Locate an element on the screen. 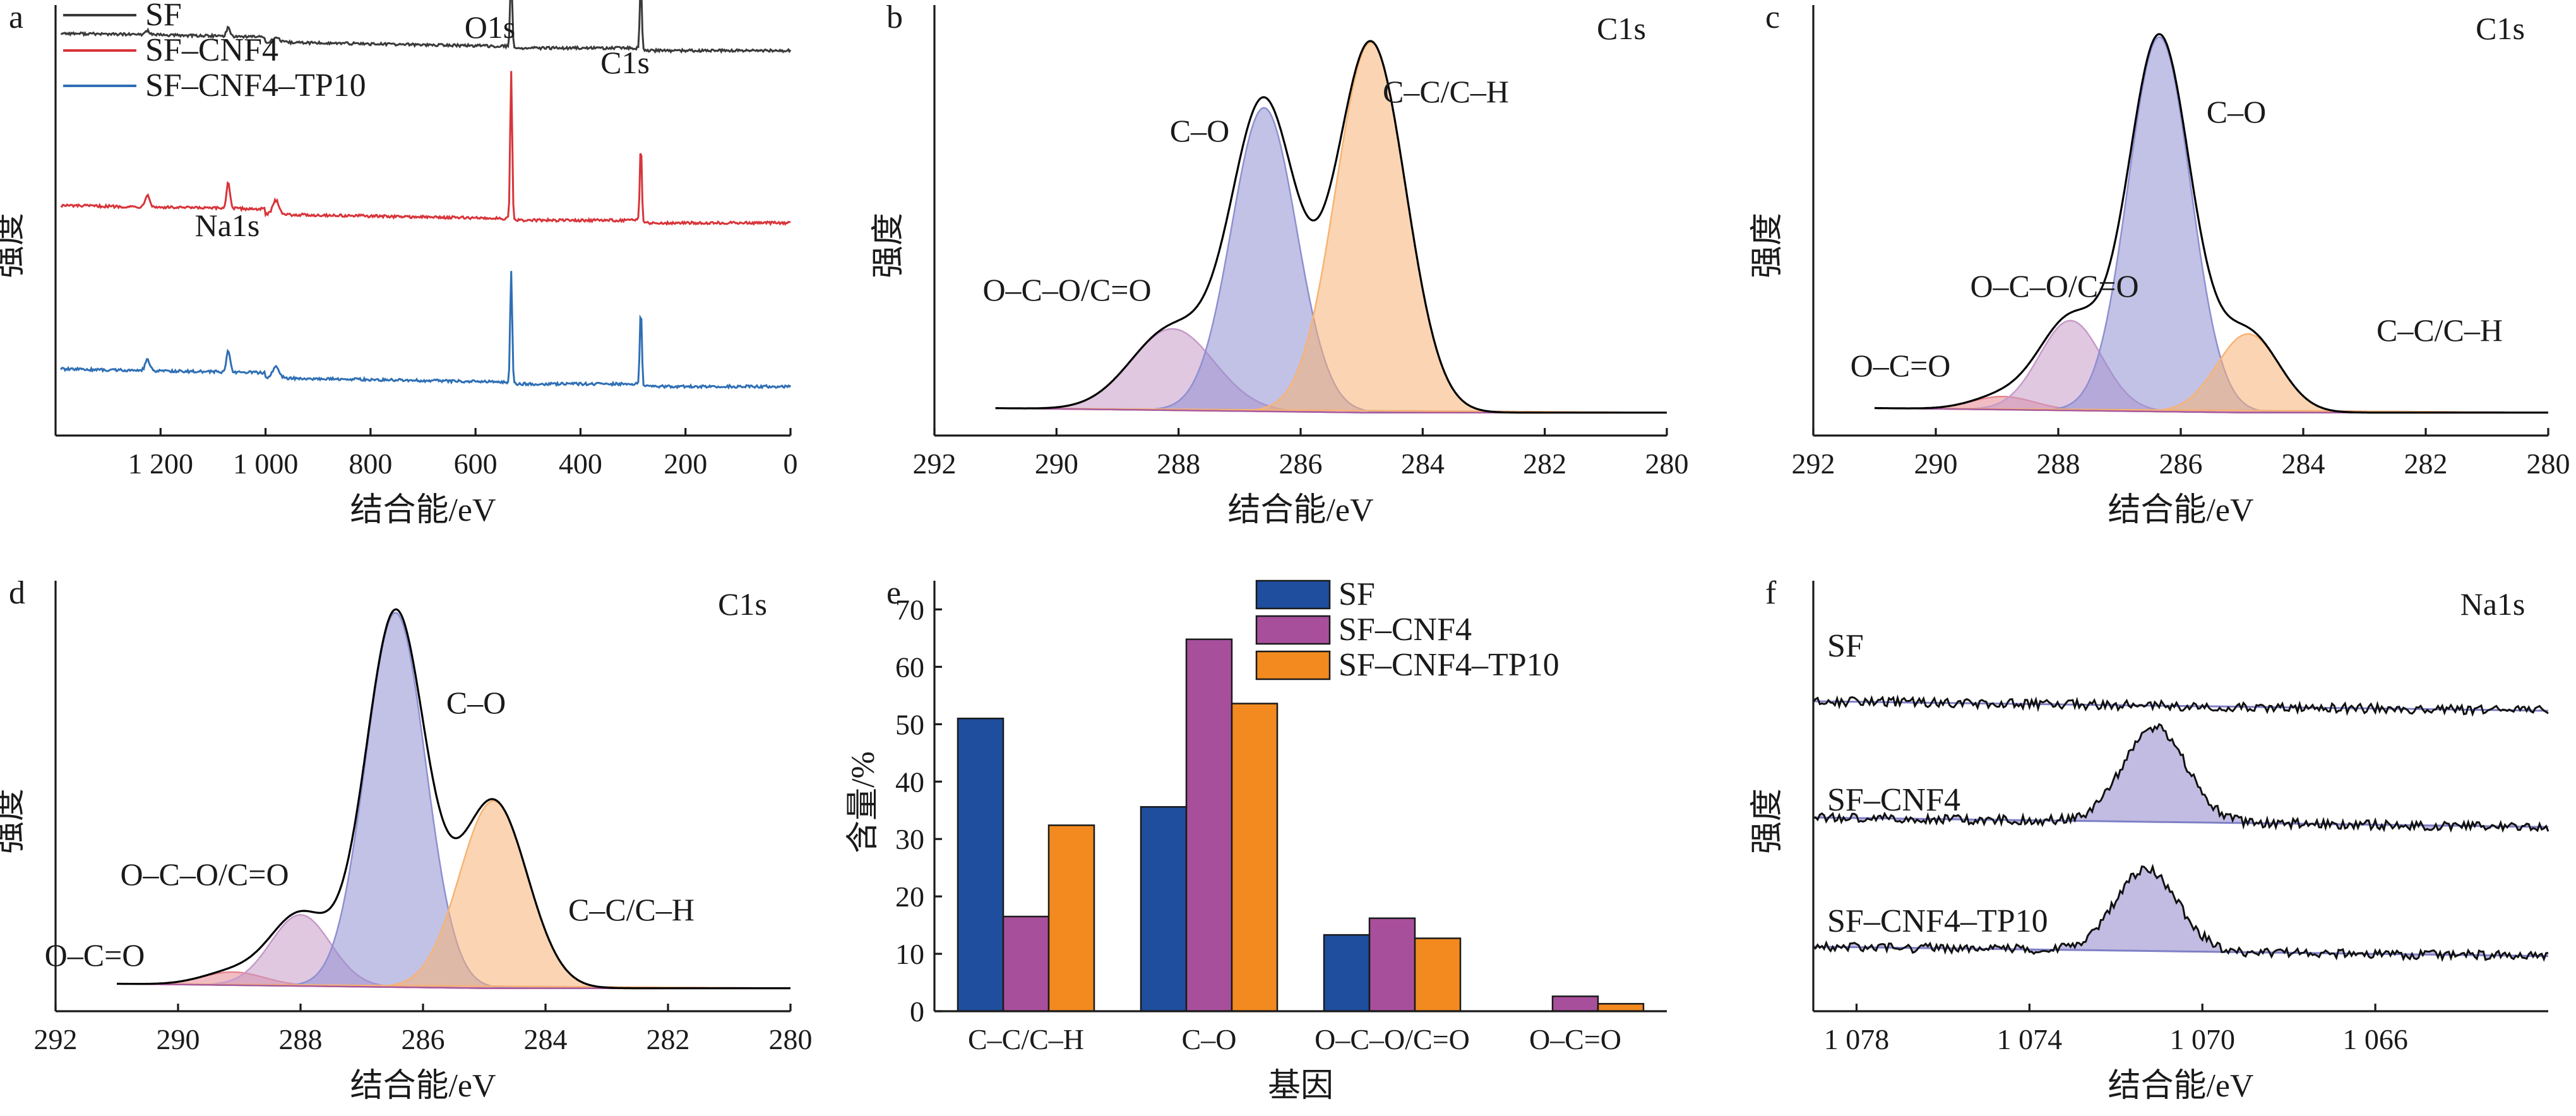  x-tick-label: O–C=O is located at coordinates (1575, 1039).